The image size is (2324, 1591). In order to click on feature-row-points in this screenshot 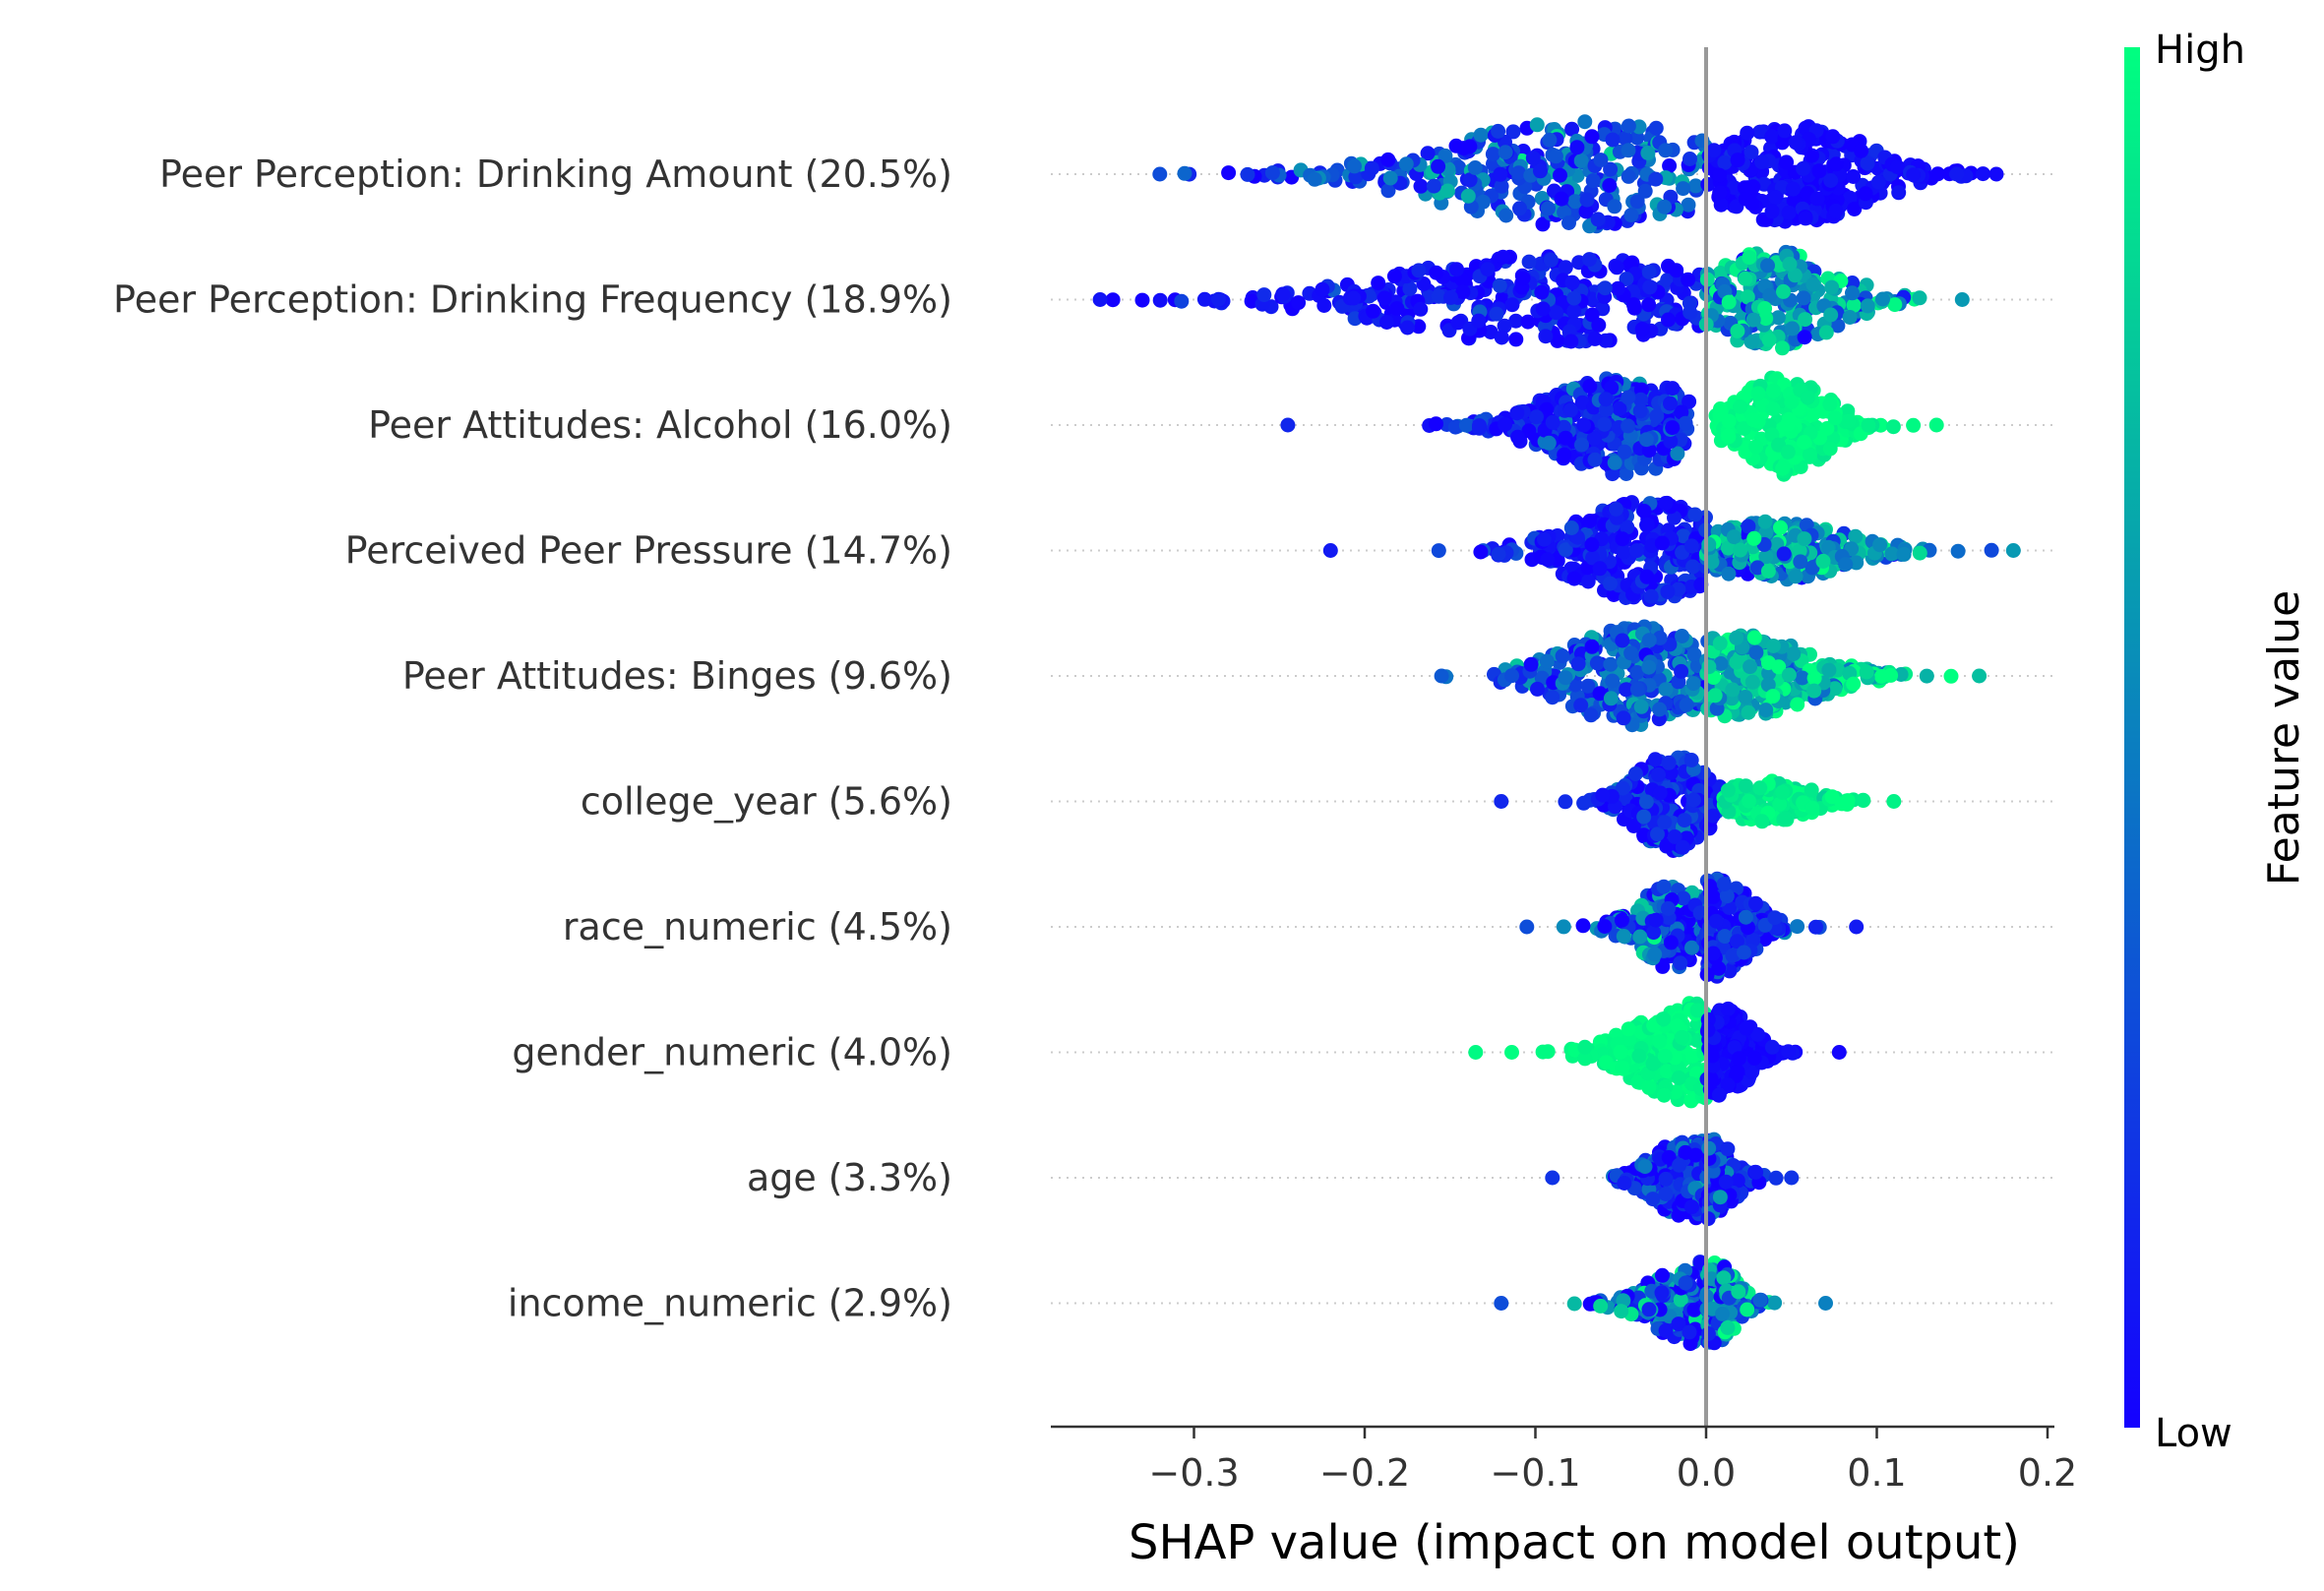, I will do `click(1578, 174)`.